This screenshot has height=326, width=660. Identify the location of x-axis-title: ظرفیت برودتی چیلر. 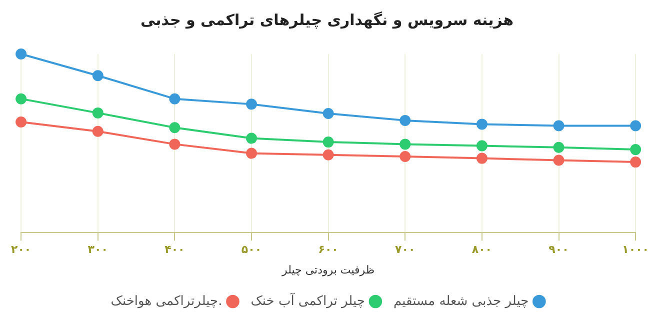
(328, 269).